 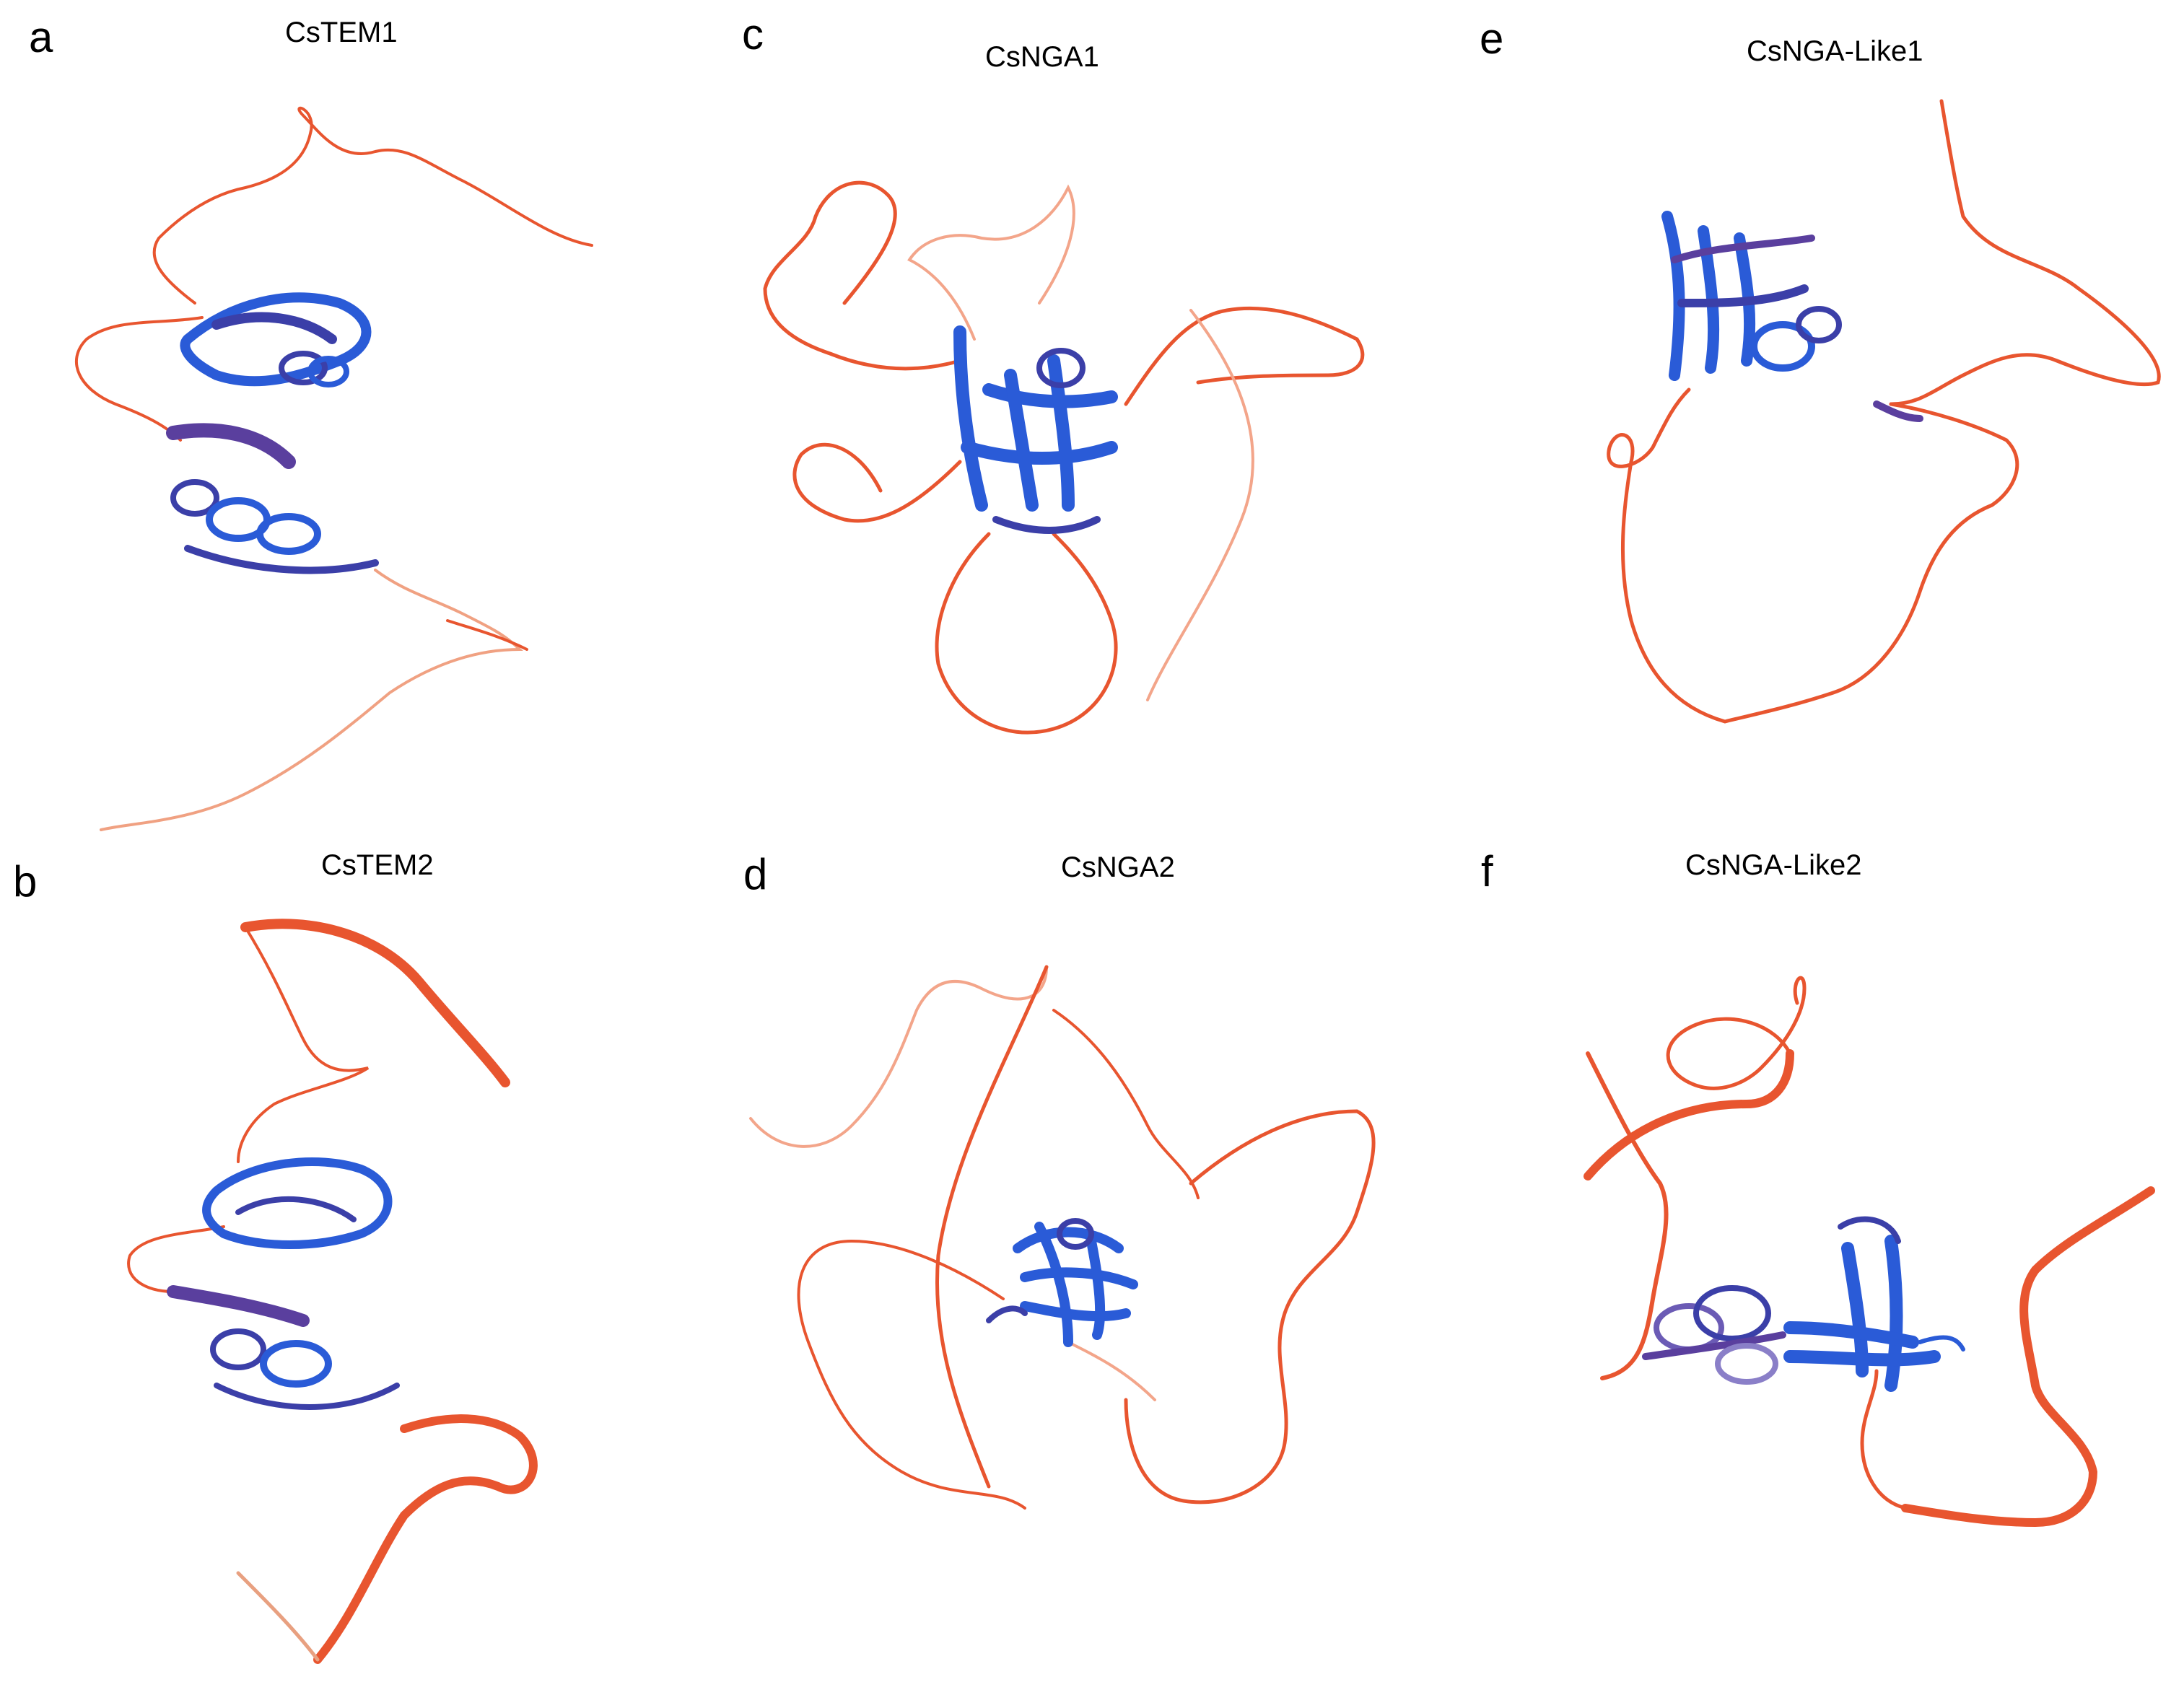 I want to click on panel-c-coil-right, so click(x=1244, y=356).